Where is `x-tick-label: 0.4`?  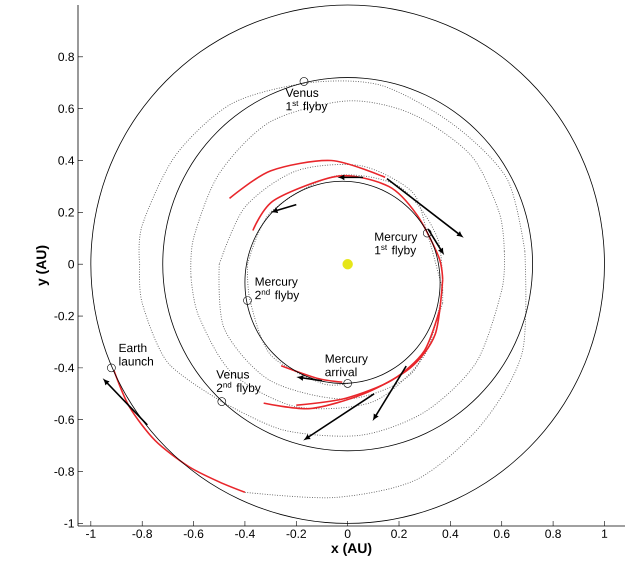
x-tick-label: 0.4 is located at coordinates (450, 534).